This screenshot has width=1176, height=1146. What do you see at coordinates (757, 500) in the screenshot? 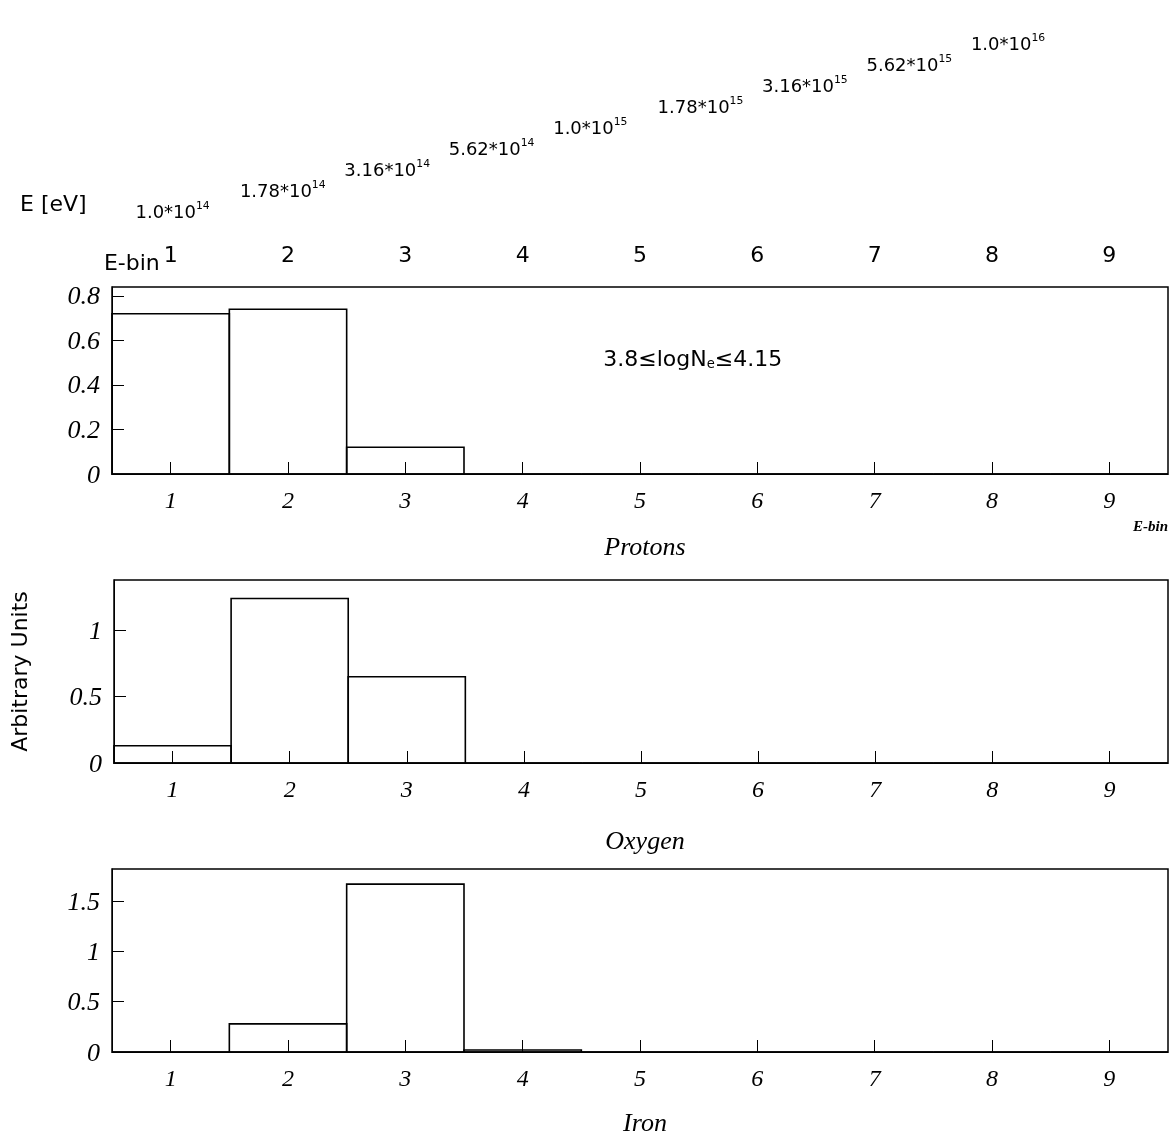
I see `x2-tick-label: 6` at bounding box center [757, 500].